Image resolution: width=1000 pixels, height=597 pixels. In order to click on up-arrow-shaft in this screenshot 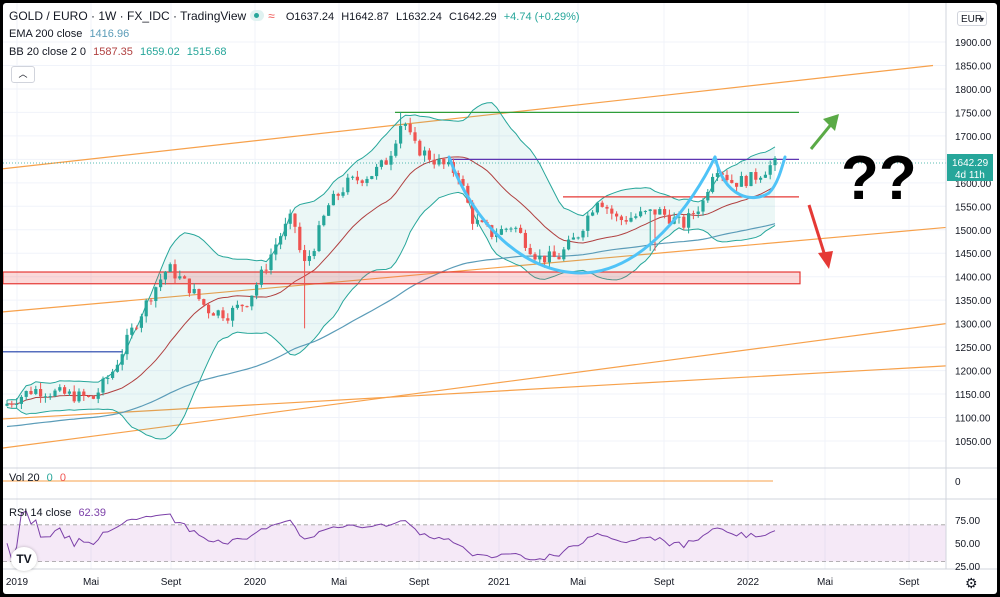, I will do `click(822, 135)`.